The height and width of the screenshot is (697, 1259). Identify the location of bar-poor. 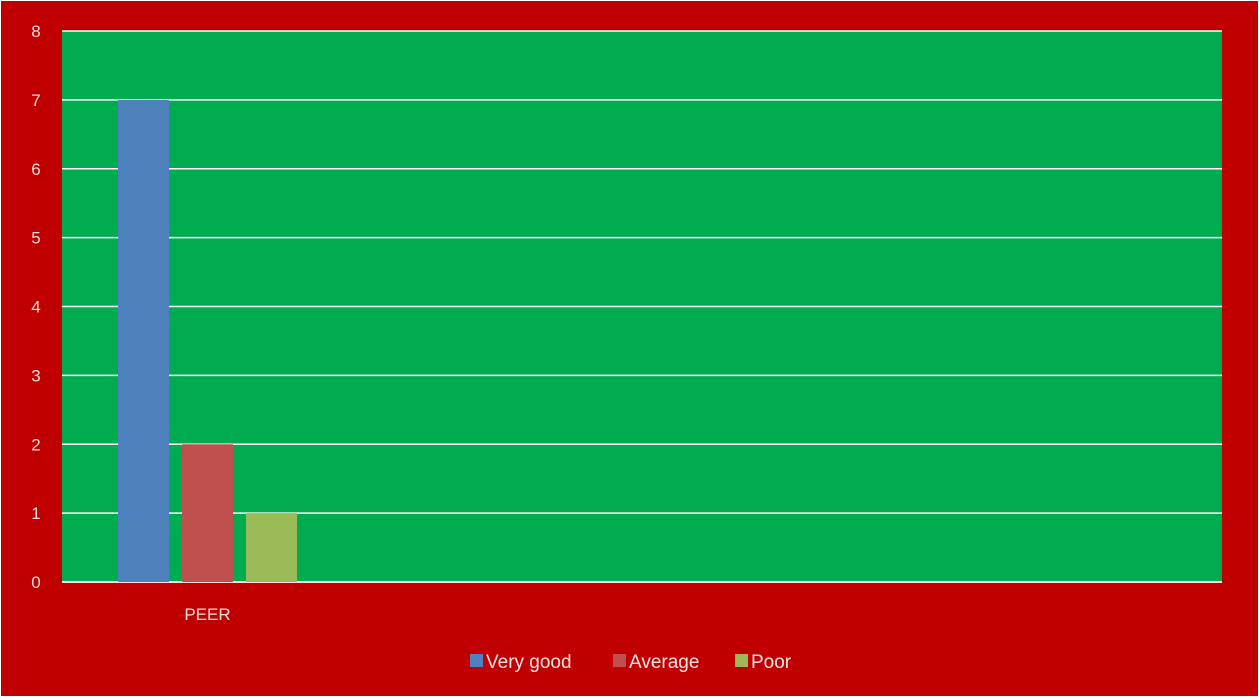
(271, 547).